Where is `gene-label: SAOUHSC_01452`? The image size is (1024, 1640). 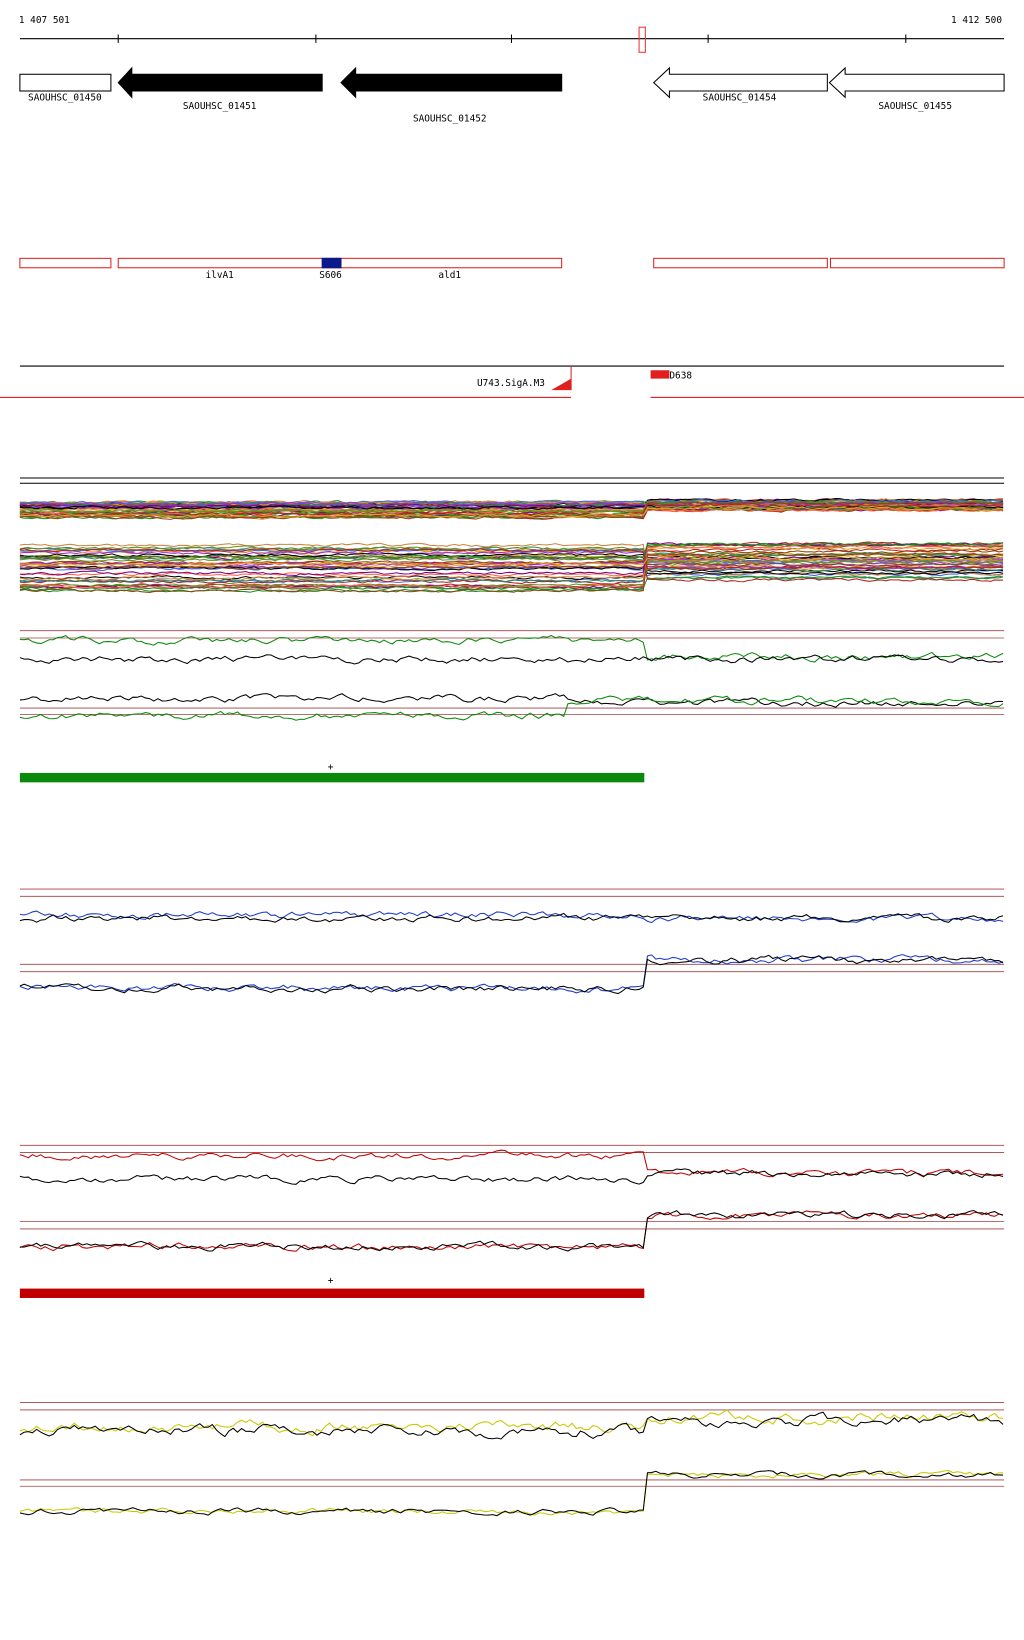
gene-label: SAOUHSC_01452 is located at coordinates (450, 118).